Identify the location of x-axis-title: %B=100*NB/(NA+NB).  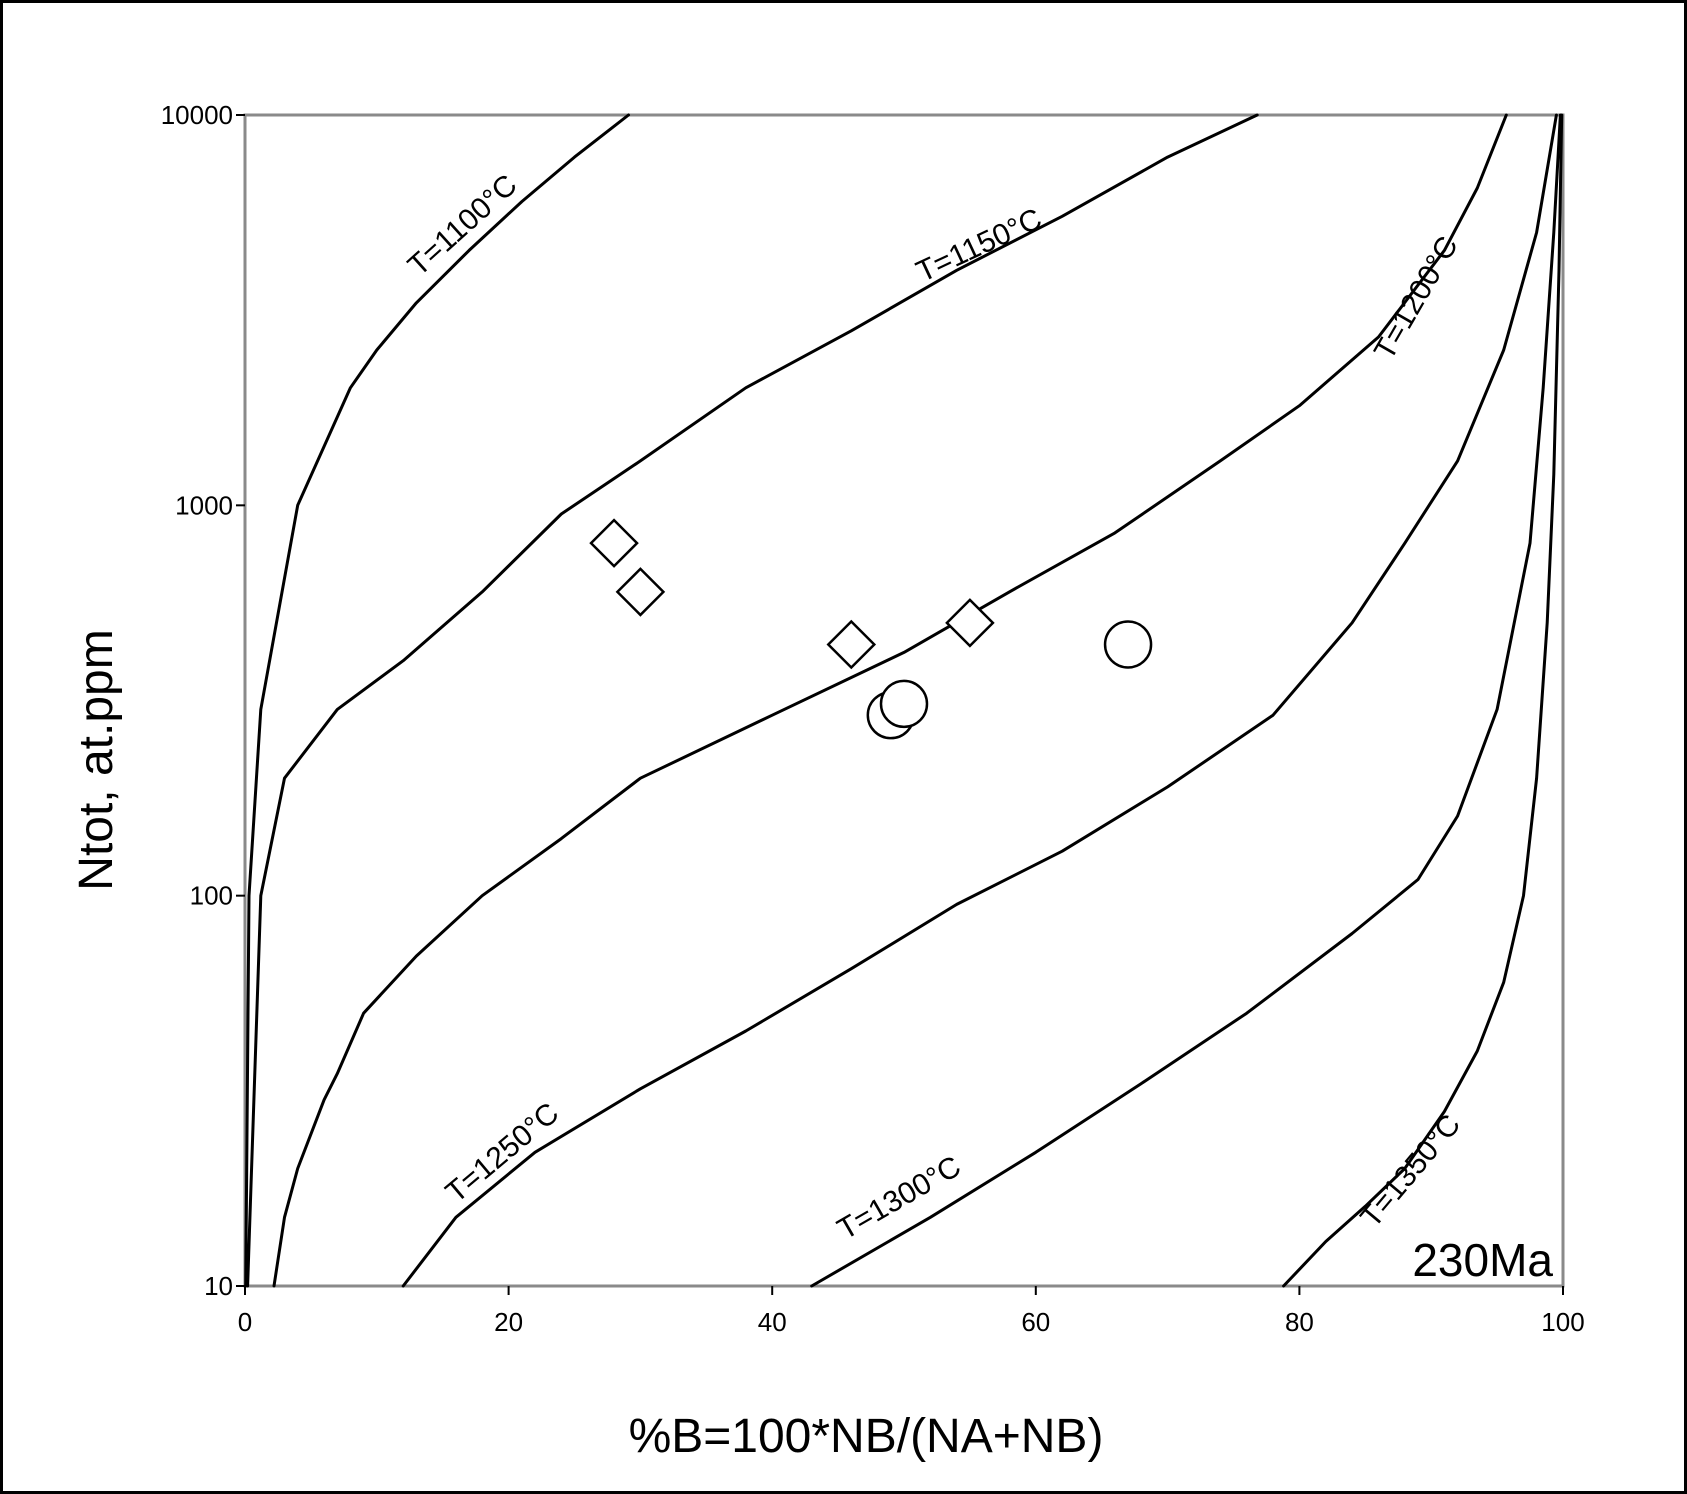
(866, 1436).